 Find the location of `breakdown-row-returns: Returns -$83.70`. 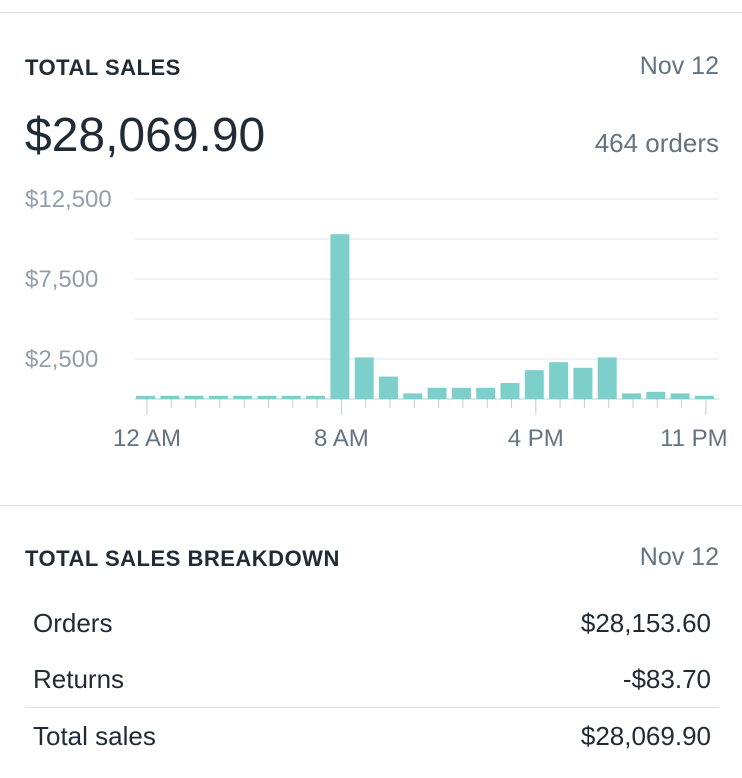

breakdown-row-returns: Returns -$83.70 is located at coordinates (372, 679).